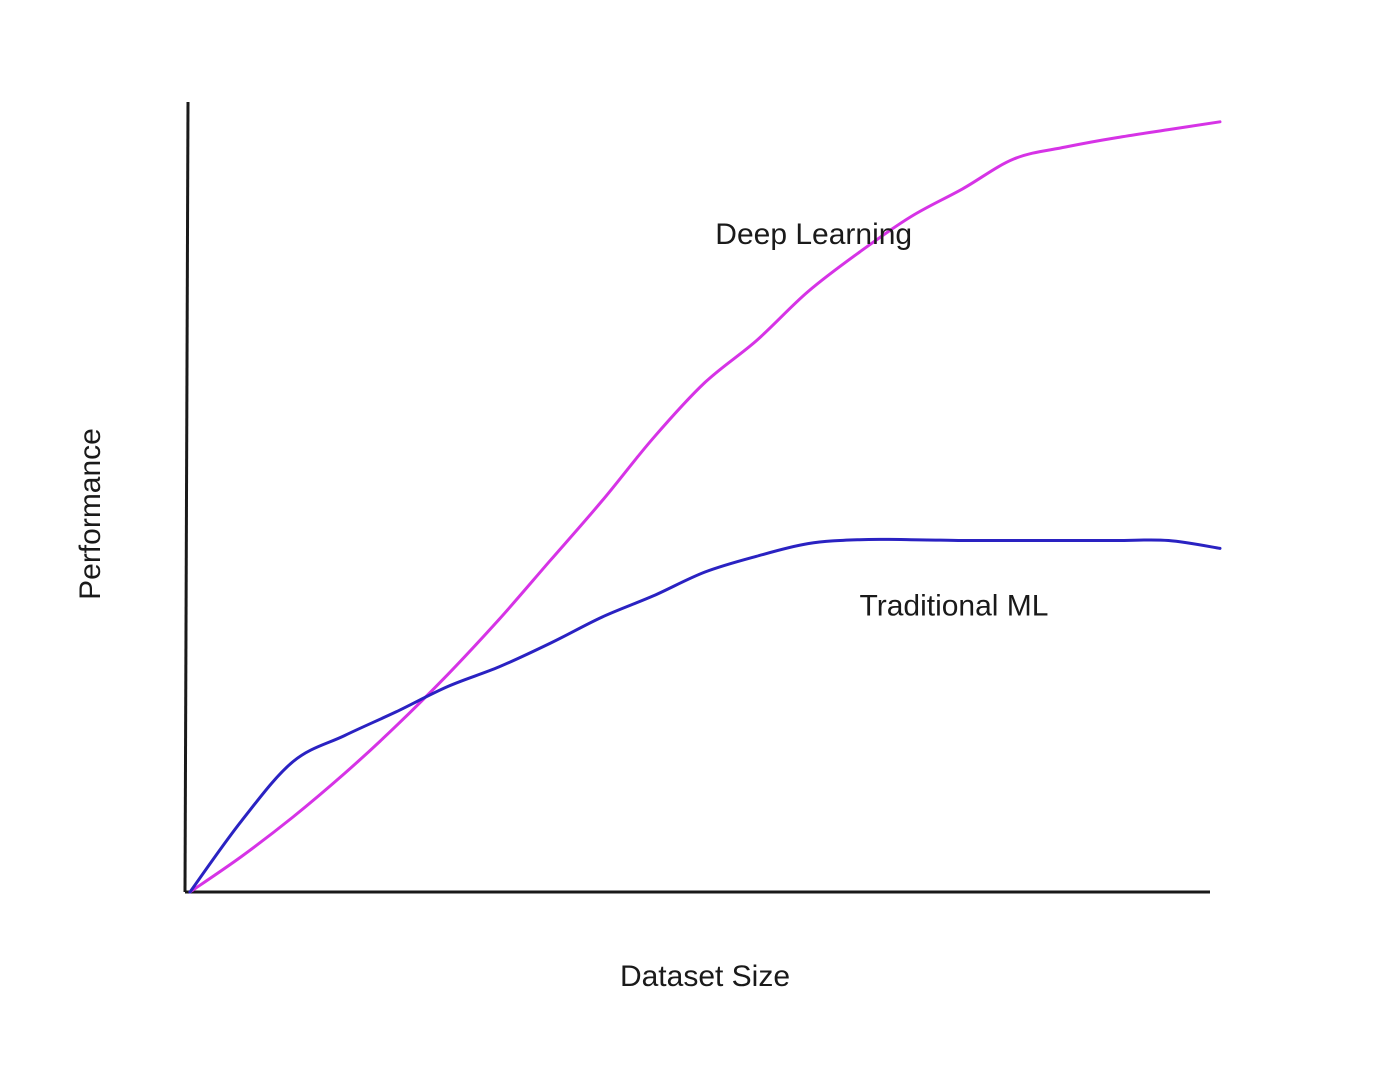 Image resolution: width=1400 pixels, height=1080 pixels. Describe the element at coordinates (813, 234) in the screenshot. I see `annotation-deep-learning: Deep Learning` at that location.